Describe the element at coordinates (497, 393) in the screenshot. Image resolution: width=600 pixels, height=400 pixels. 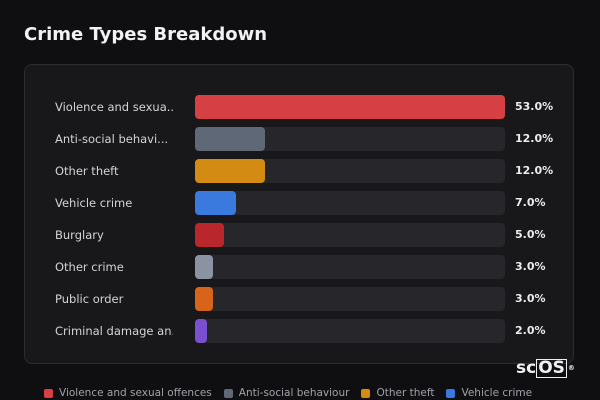
I see `legend-label: Vehicle crime` at that location.